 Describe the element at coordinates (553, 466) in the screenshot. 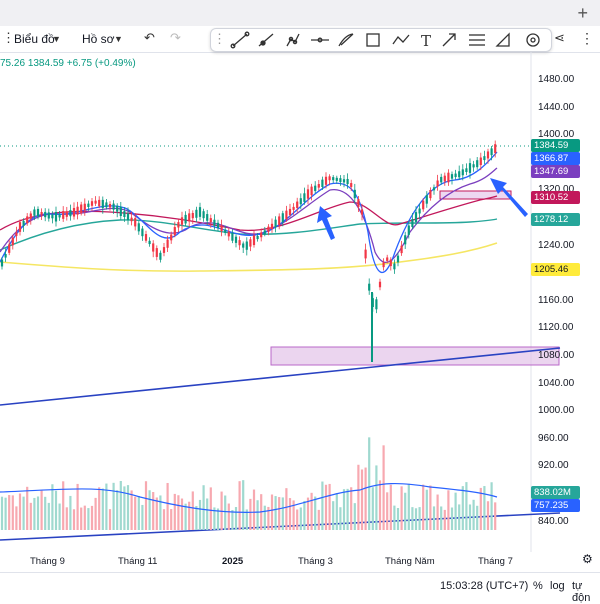

I see `price-axis-label: 920.00` at that location.